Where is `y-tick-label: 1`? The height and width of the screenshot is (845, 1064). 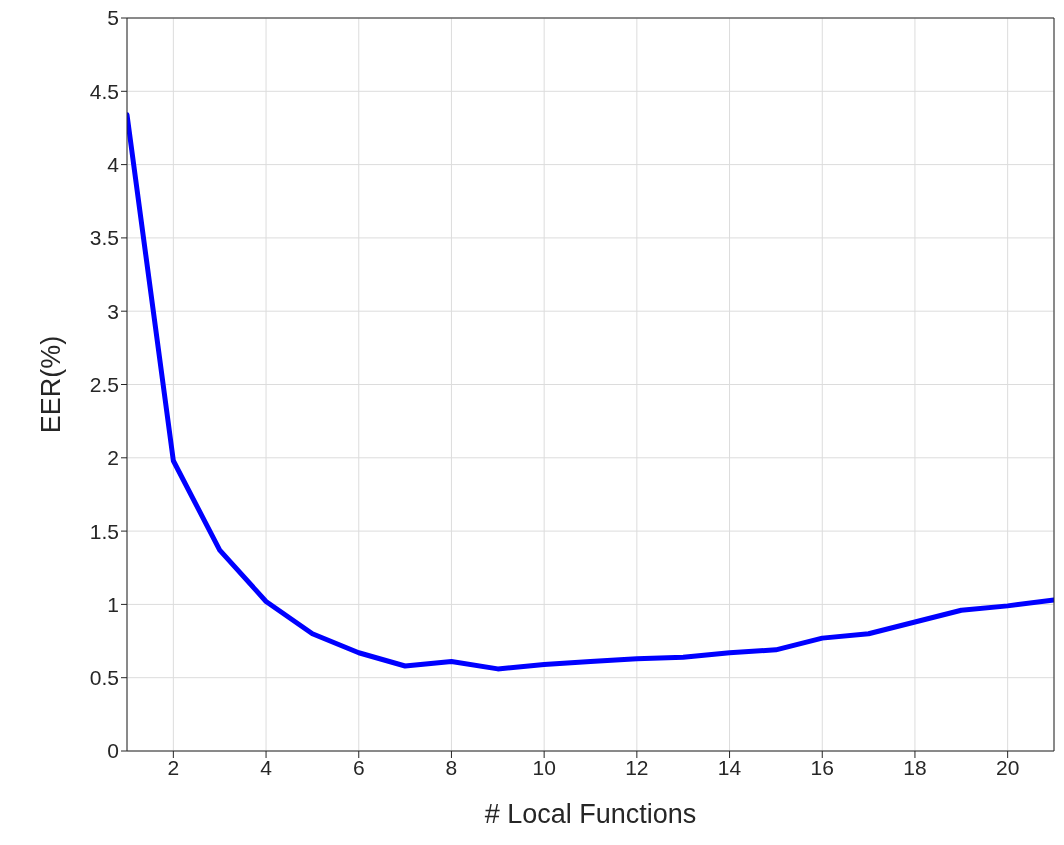
y-tick-label: 1 is located at coordinates (113, 604).